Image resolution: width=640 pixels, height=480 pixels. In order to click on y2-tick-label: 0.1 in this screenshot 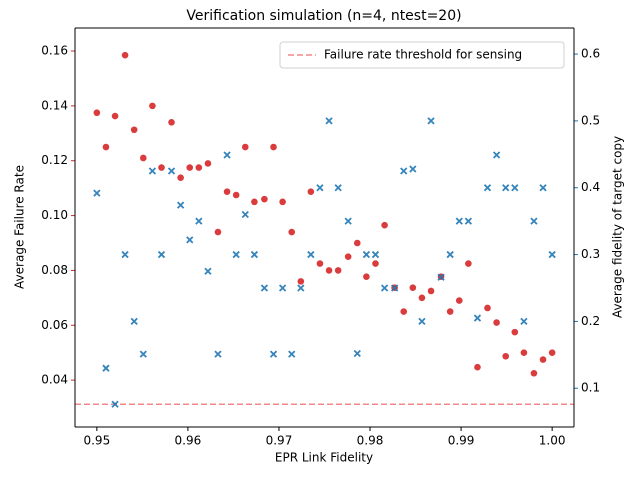, I will do `click(590, 388)`.